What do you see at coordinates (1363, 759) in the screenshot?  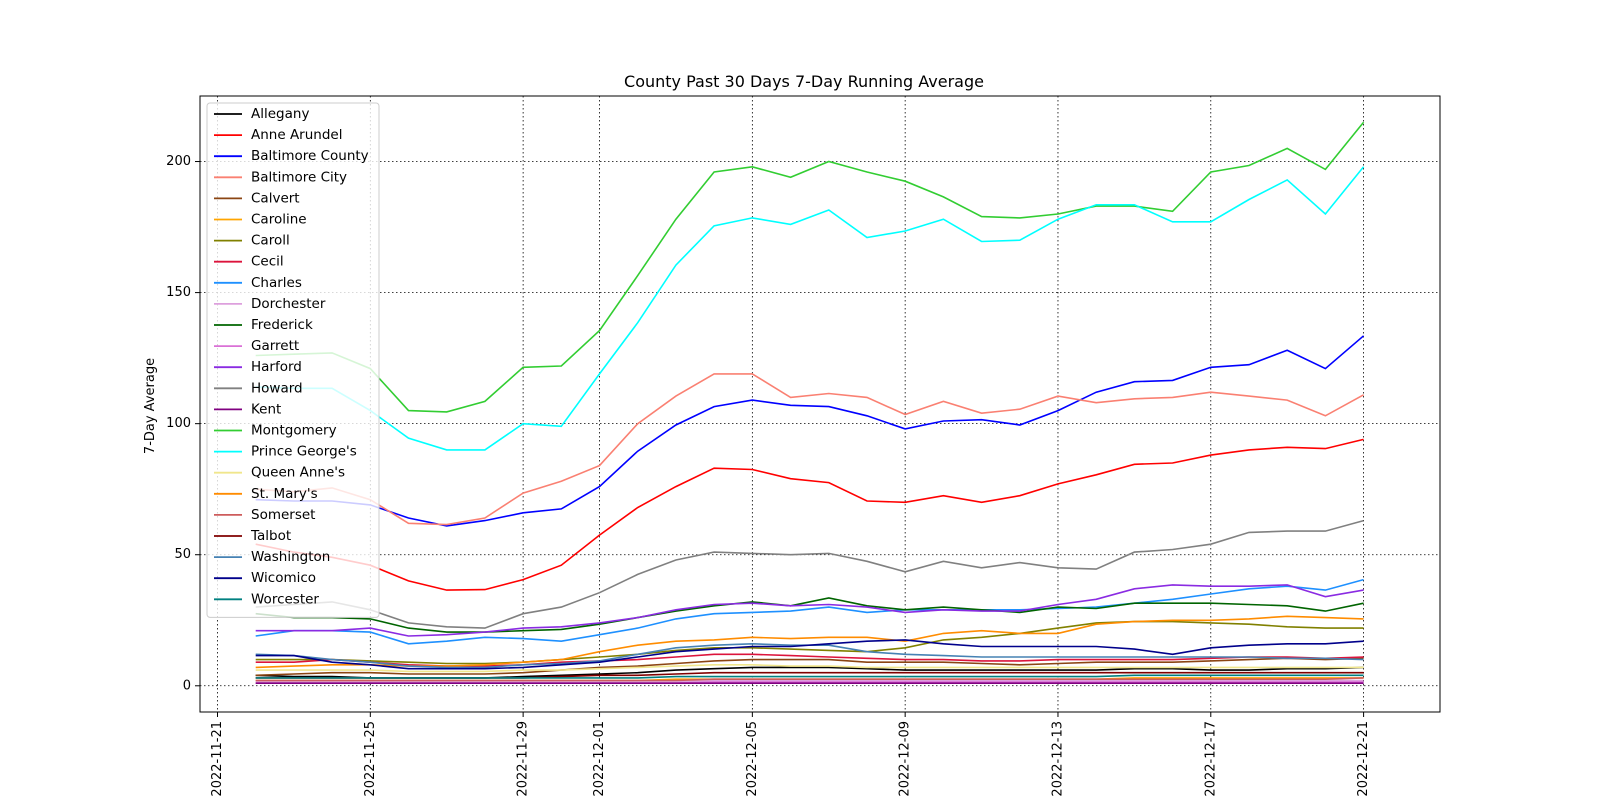 I see `x-tick-label: 2022-12-21` at bounding box center [1363, 759].